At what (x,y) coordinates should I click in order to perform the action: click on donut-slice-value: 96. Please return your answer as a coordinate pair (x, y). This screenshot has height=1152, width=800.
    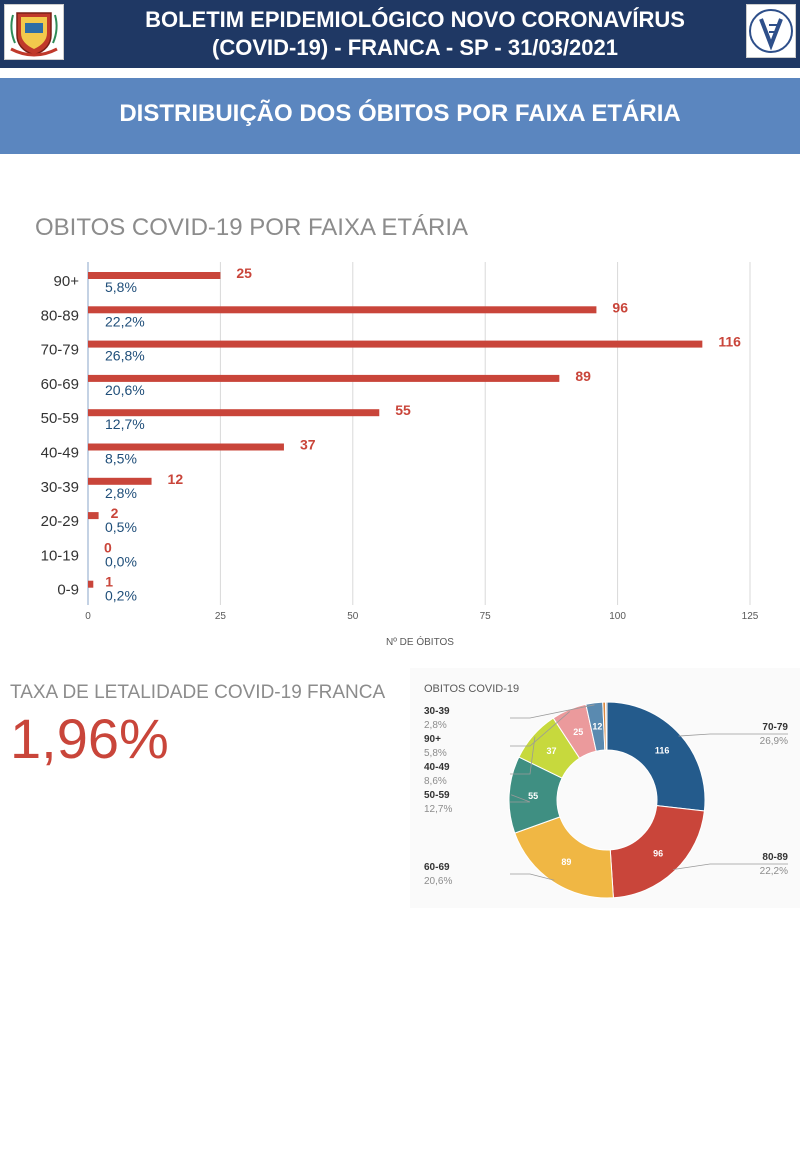
    Looking at the image, I should click on (658, 854).